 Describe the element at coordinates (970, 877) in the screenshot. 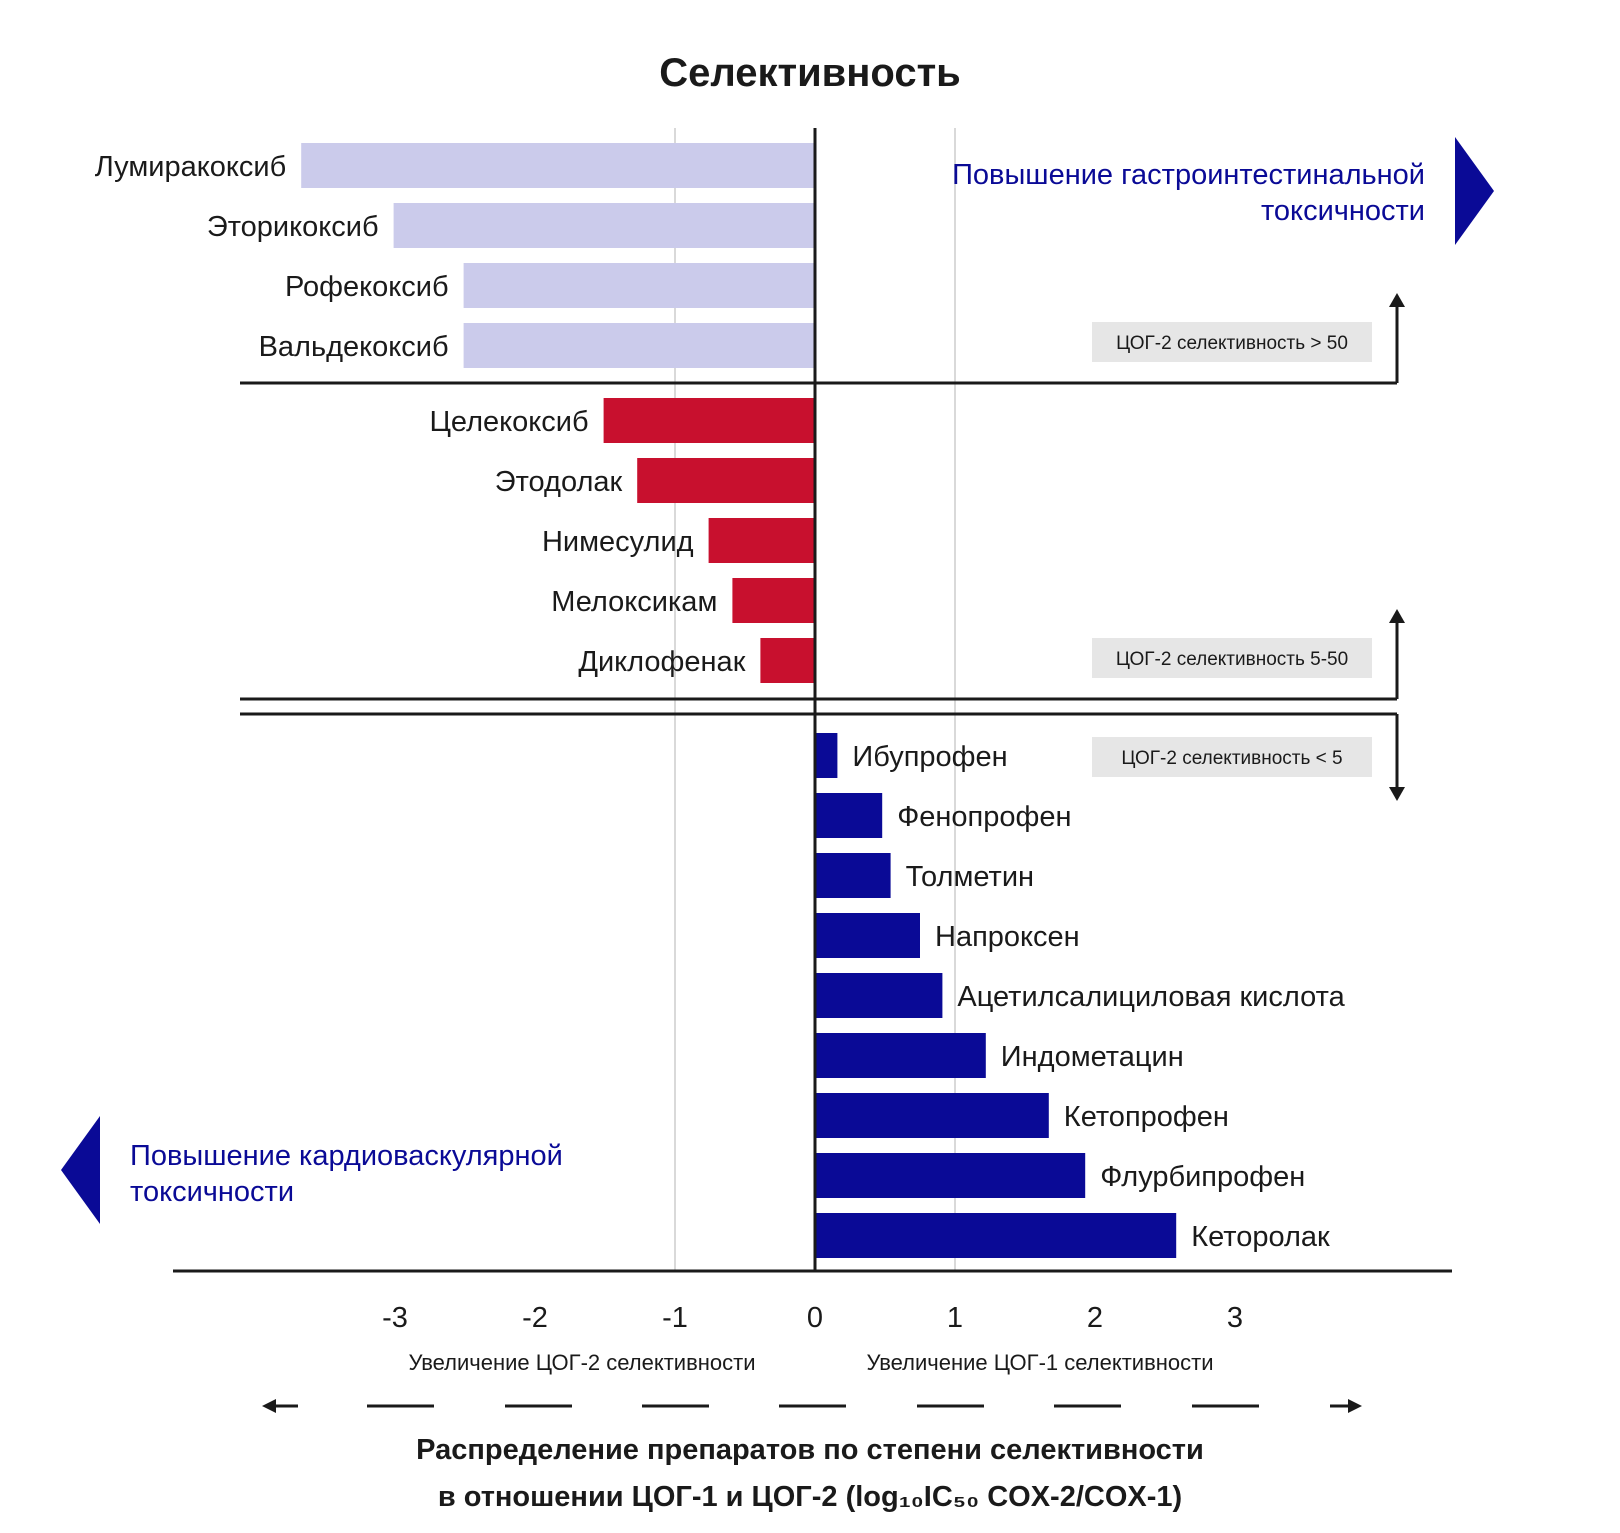

I see `category-label-2-2: Толметин` at that location.